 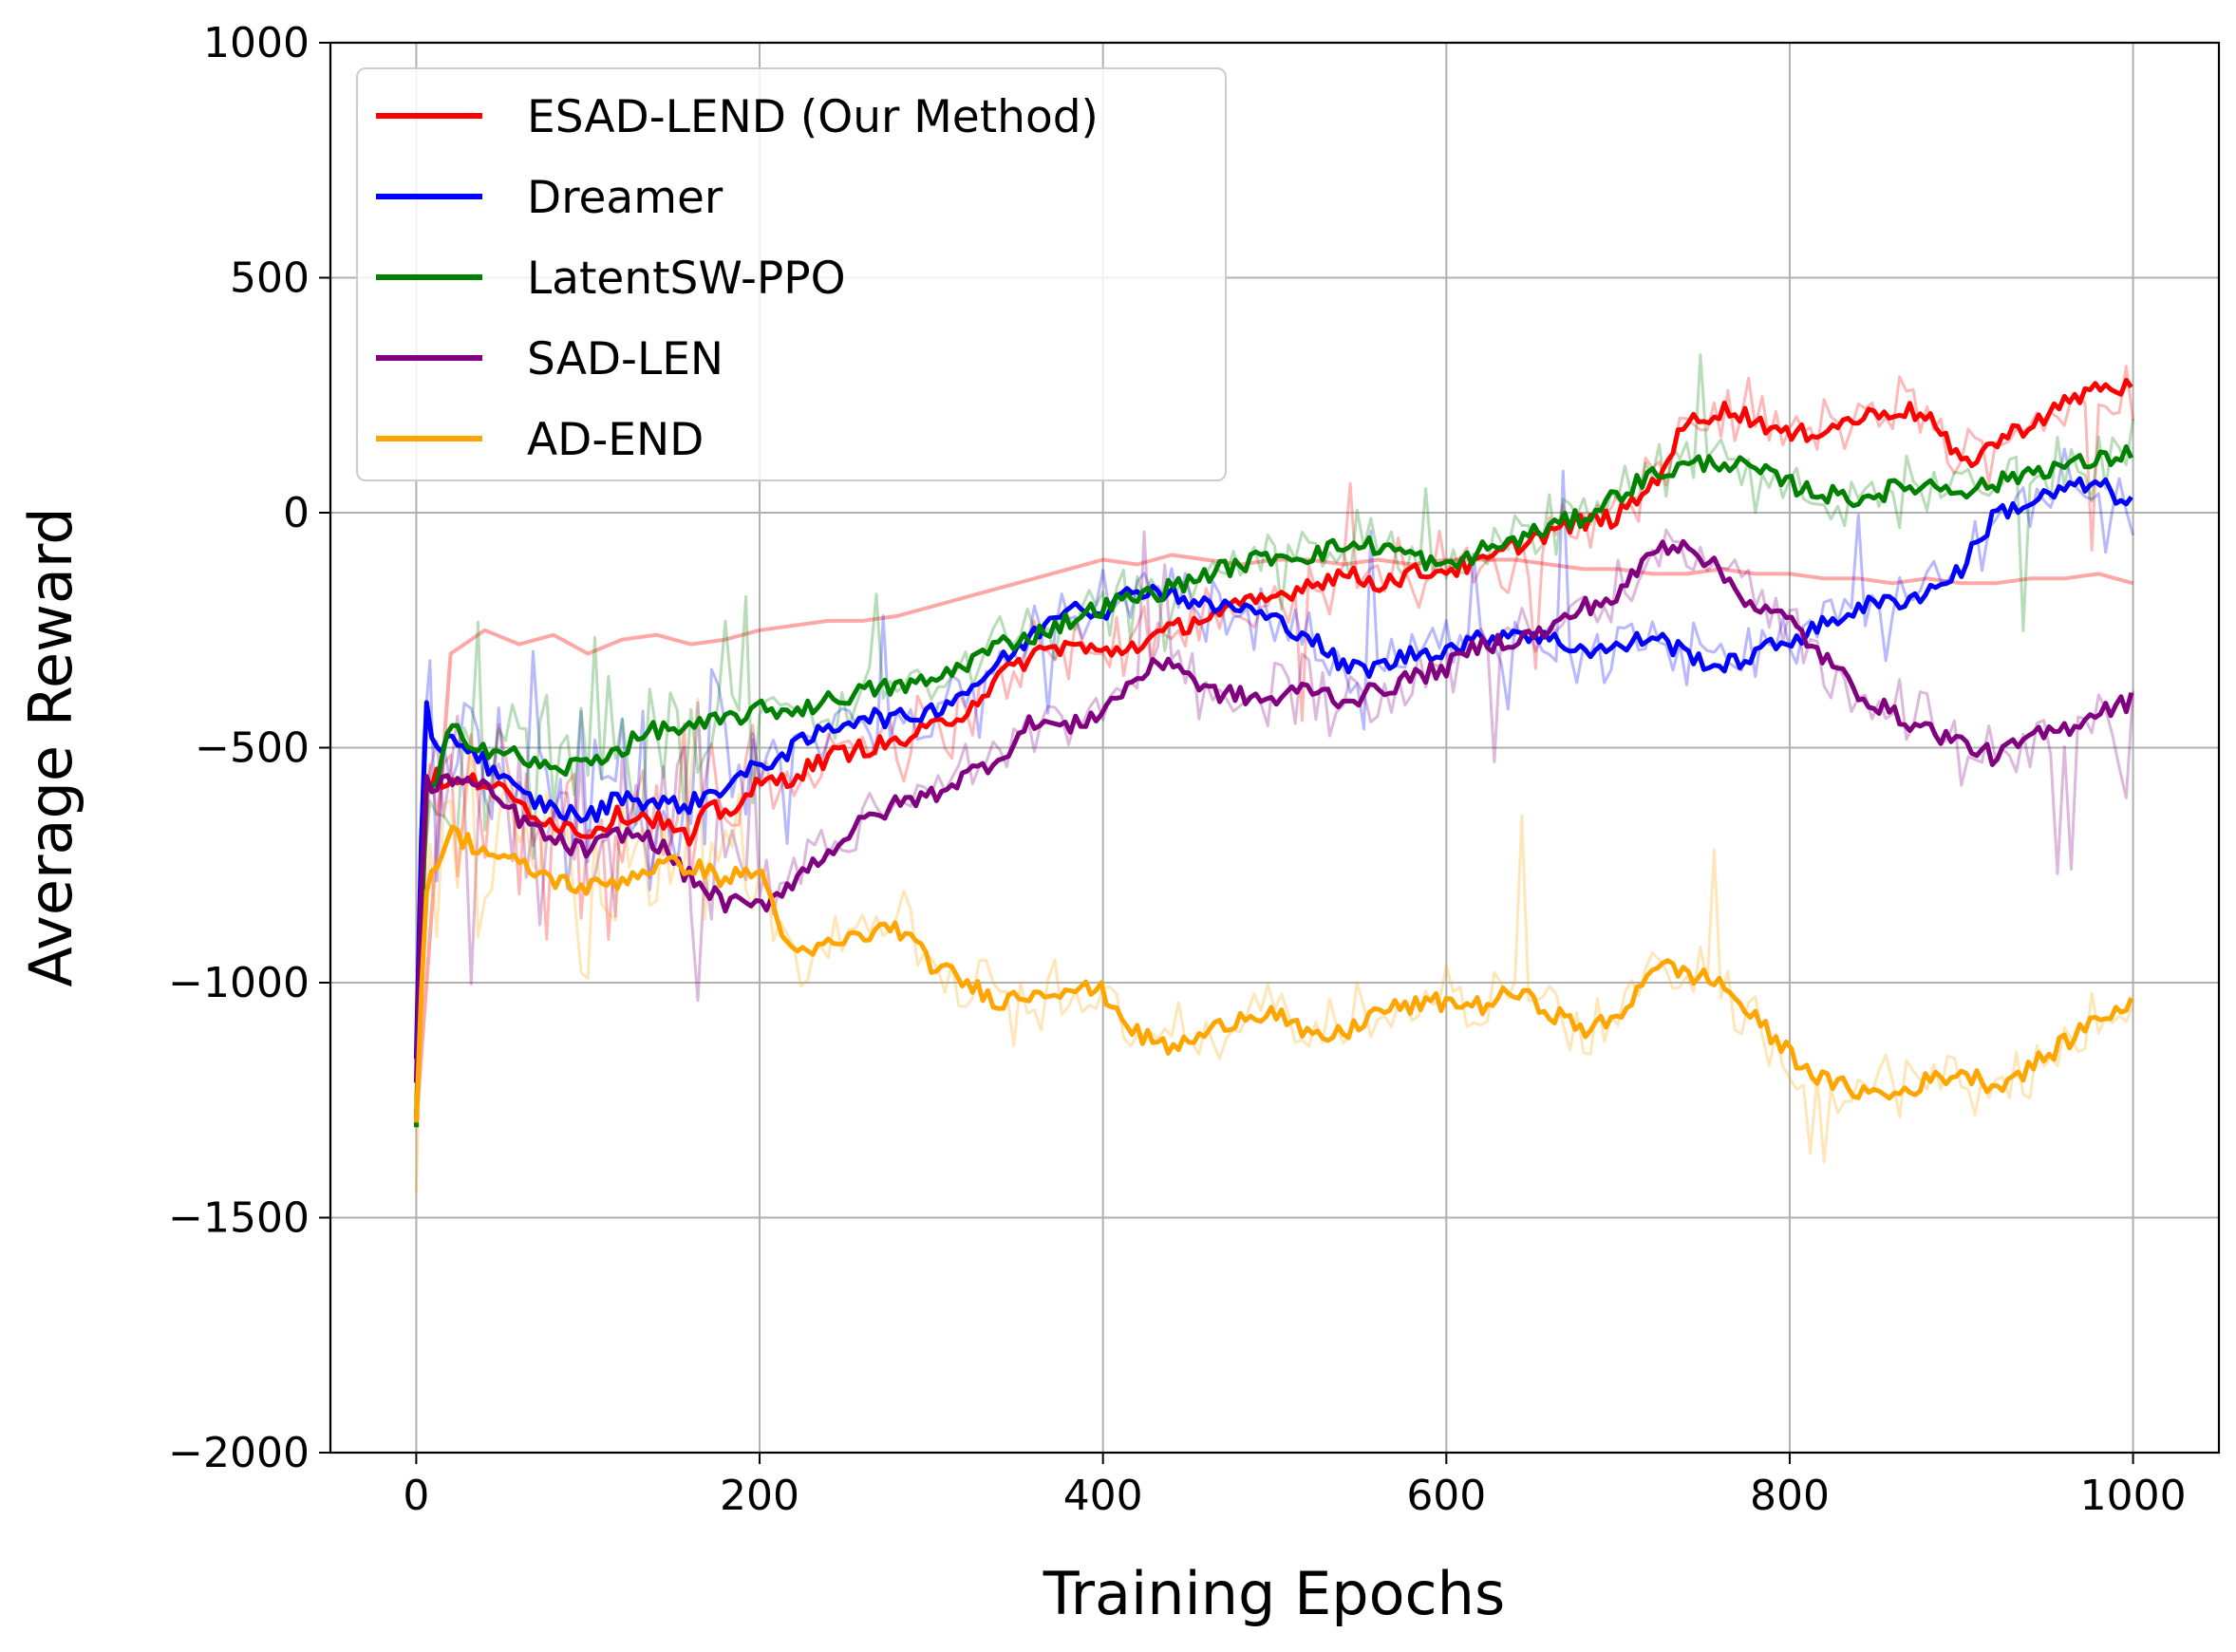 I want to click on x-tick-label: 800, so click(x=1790, y=1496).